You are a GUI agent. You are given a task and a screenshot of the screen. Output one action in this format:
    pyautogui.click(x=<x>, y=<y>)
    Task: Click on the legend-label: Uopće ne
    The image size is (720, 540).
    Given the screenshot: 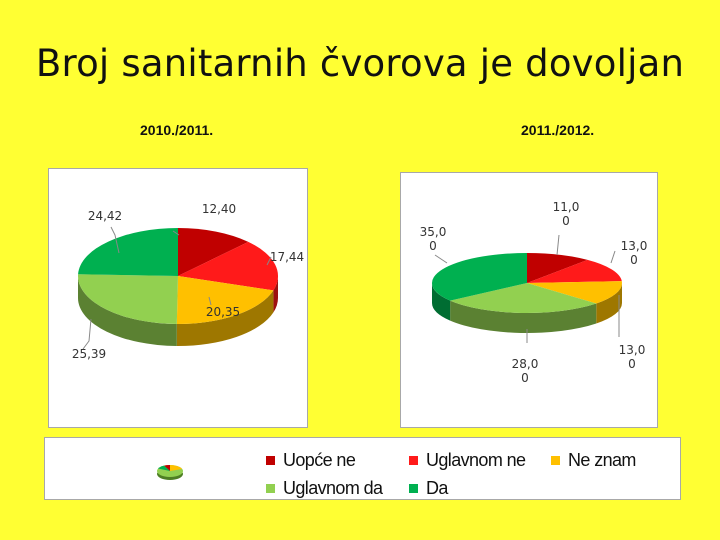 What is the action you would take?
    pyautogui.click(x=319, y=460)
    